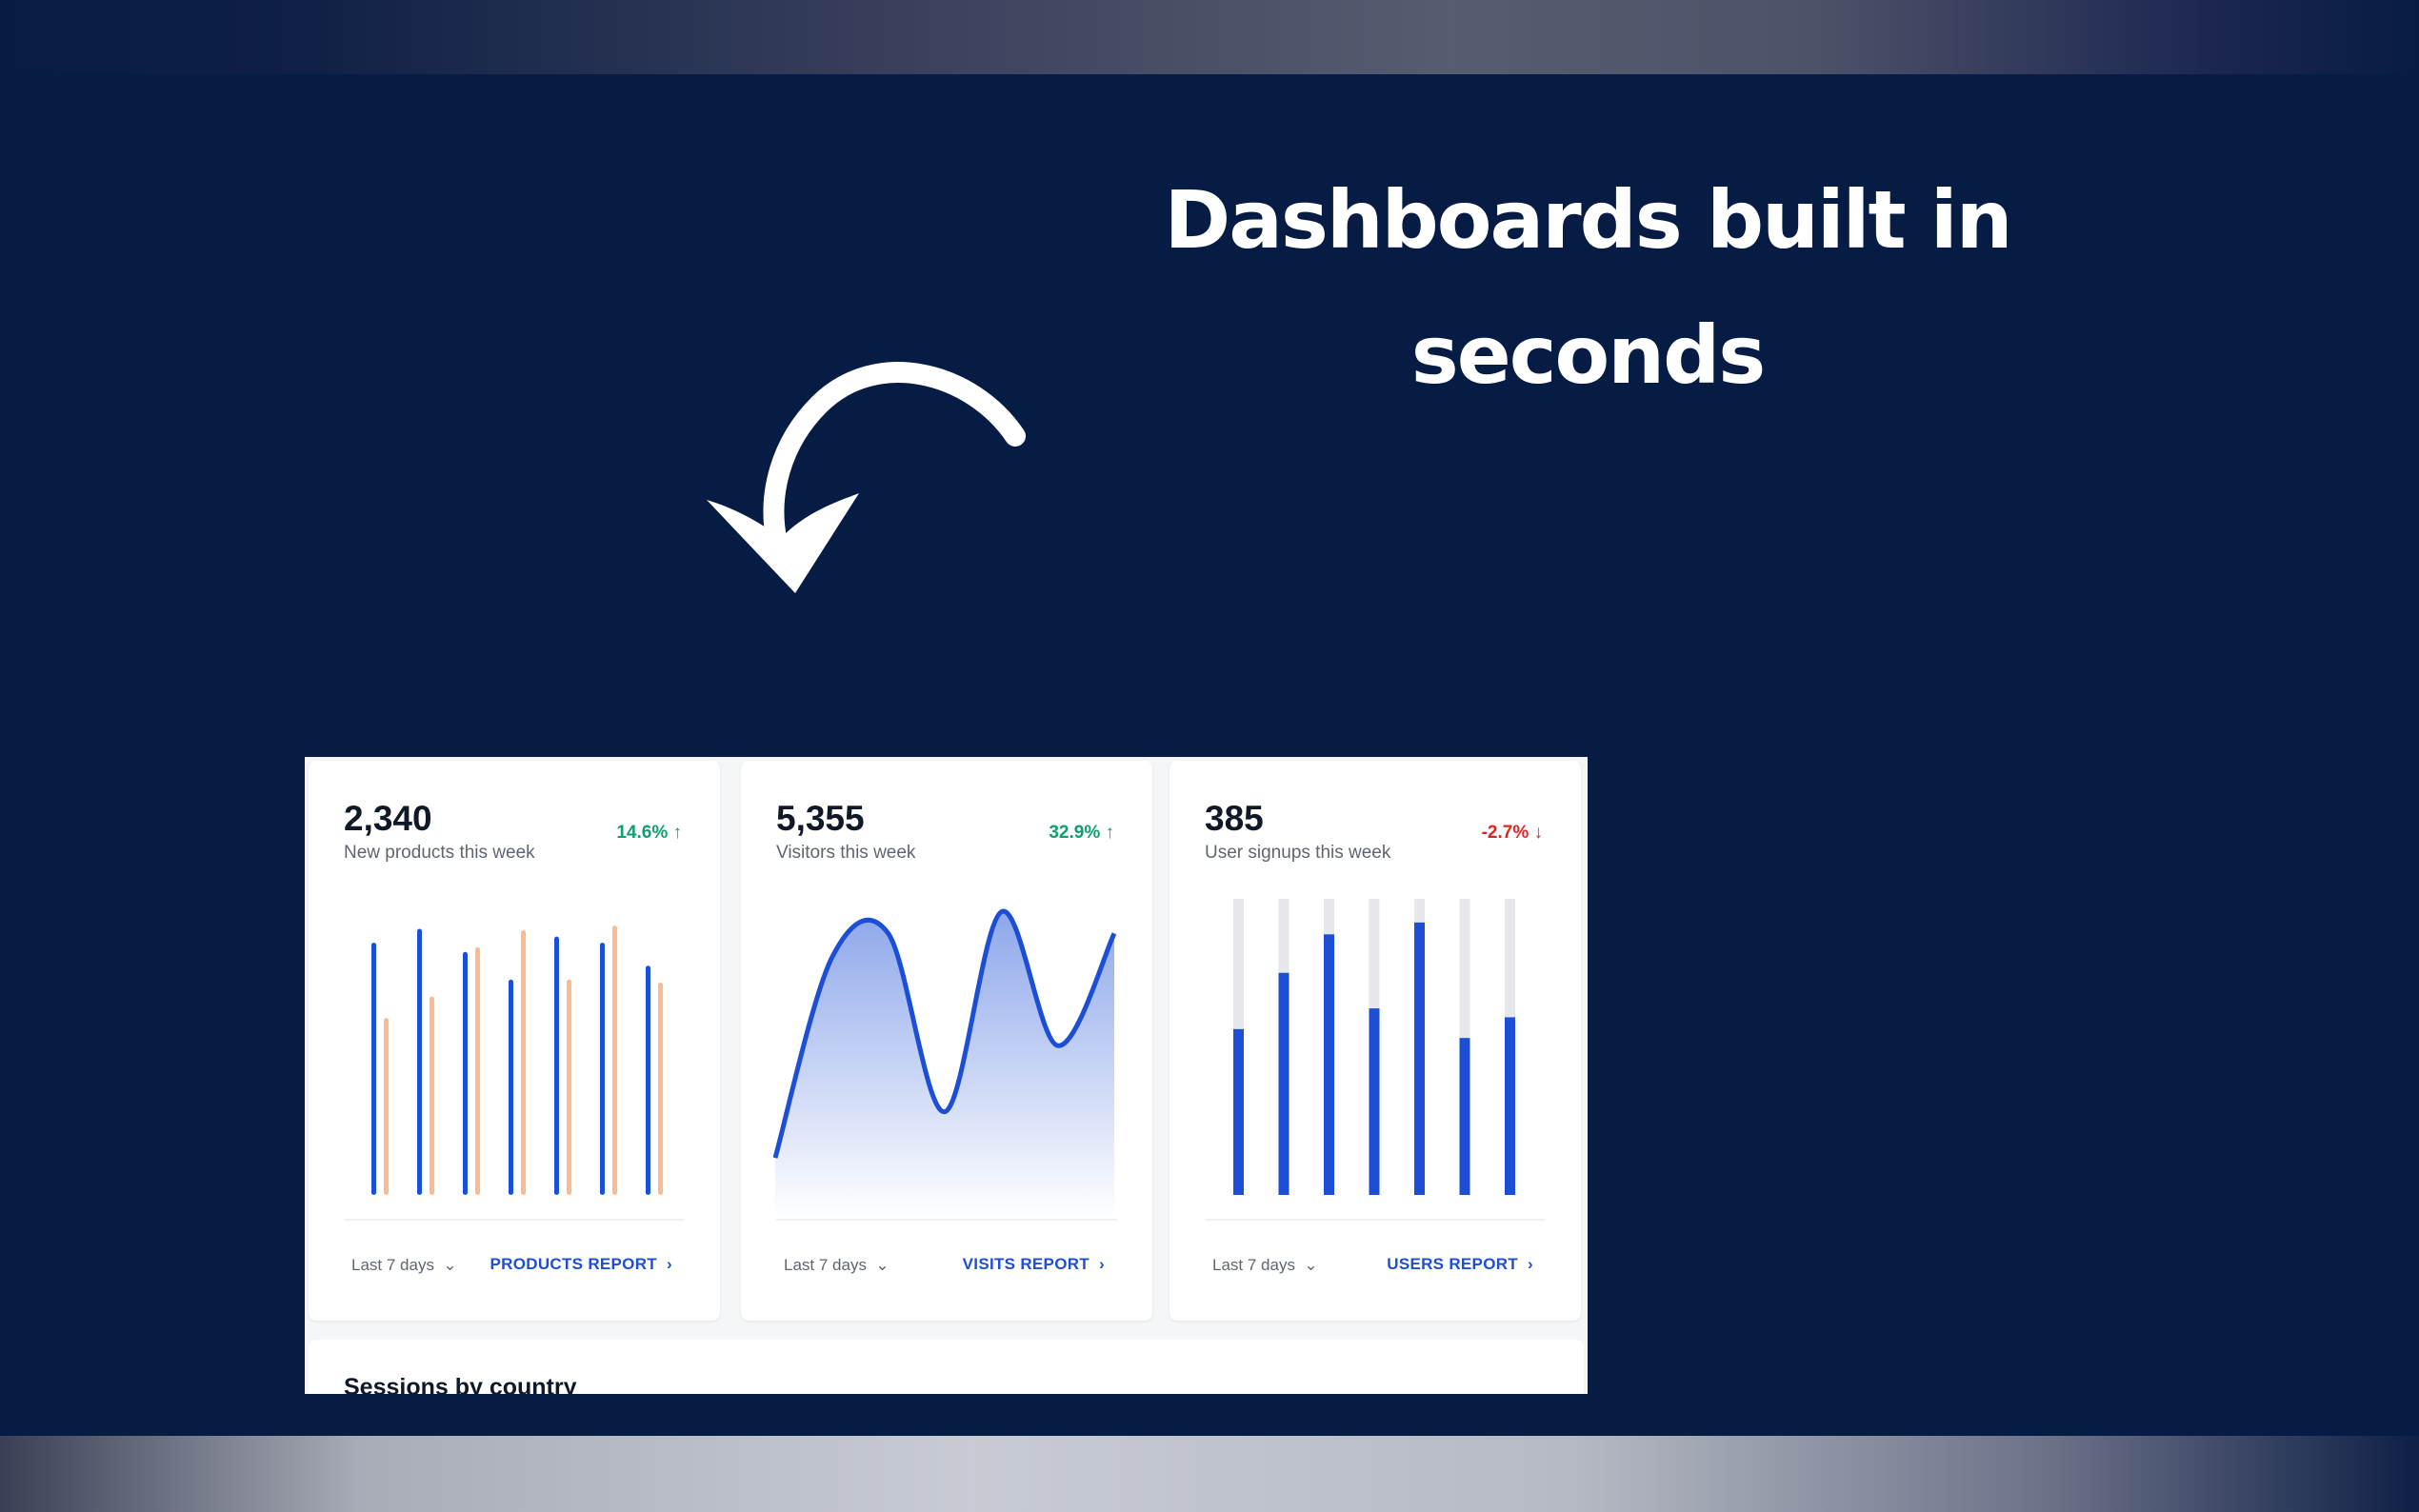 This screenshot has height=1512, width=2419. Describe the element at coordinates (944, 1034) in the screenshot. I see `visitors-line` at that location.